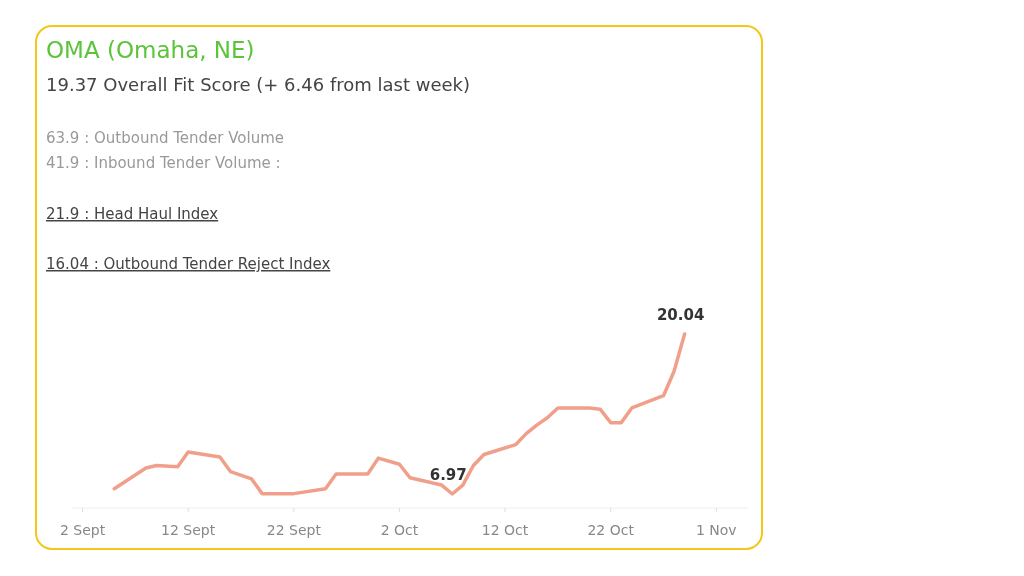 The image size is (1024, 576). Describe the element at coordinates (150, 50) in the screenshot. I see `chart-title: OMA (Omaha, NE)` at that location.